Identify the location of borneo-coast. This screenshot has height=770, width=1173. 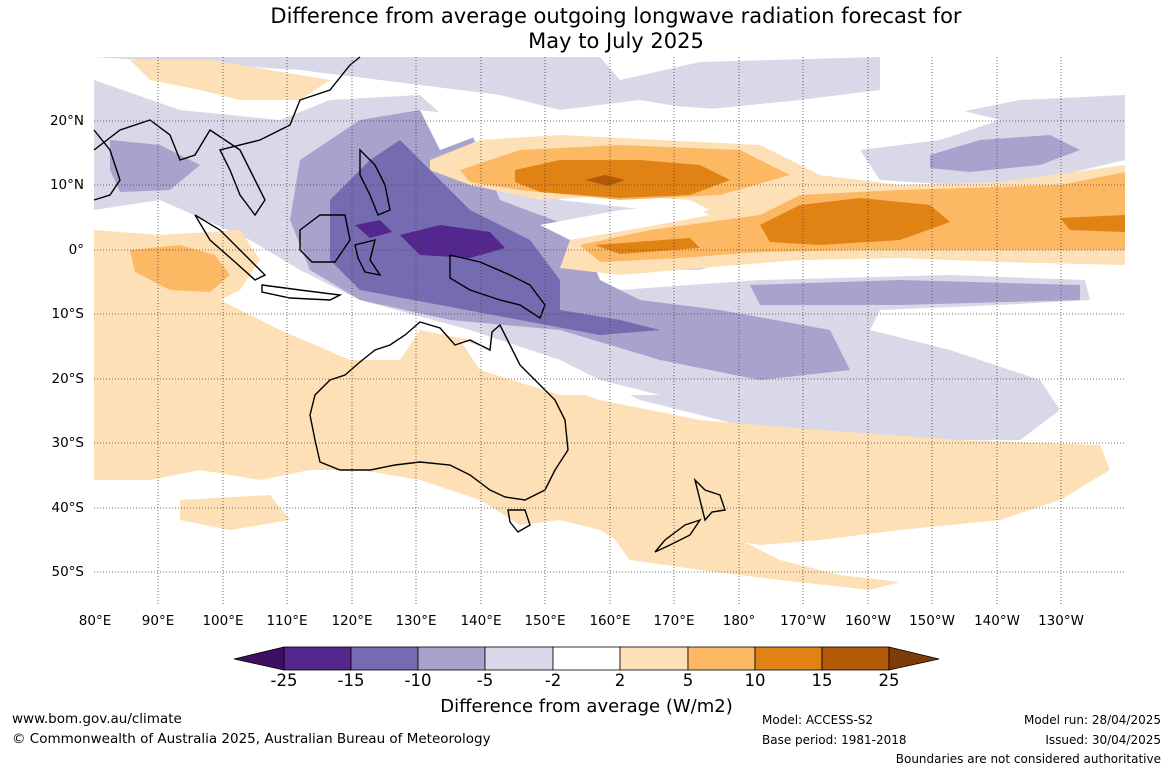
(325, 238).